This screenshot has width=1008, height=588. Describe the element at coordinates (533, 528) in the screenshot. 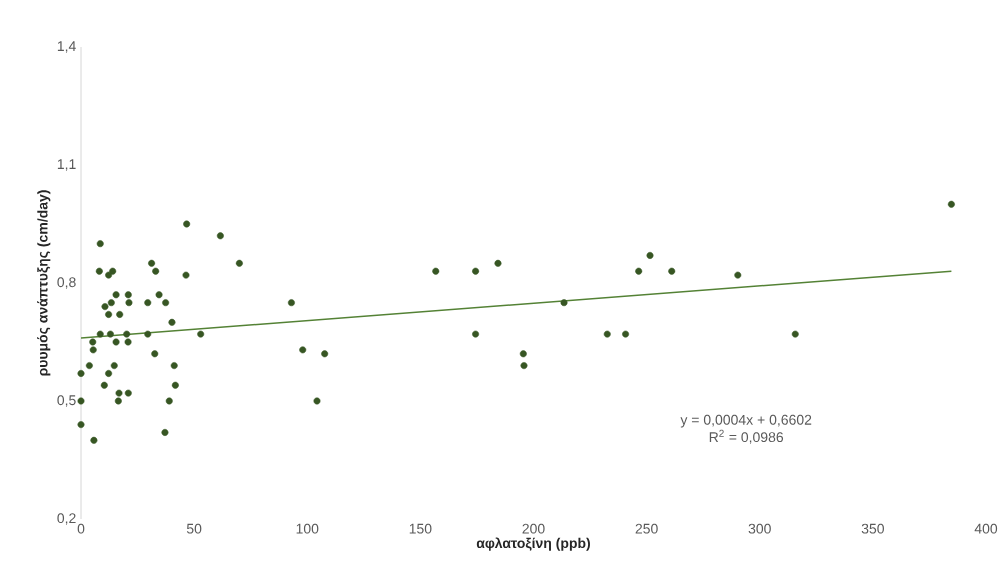

I see `x-tick-label: 200` at that location.